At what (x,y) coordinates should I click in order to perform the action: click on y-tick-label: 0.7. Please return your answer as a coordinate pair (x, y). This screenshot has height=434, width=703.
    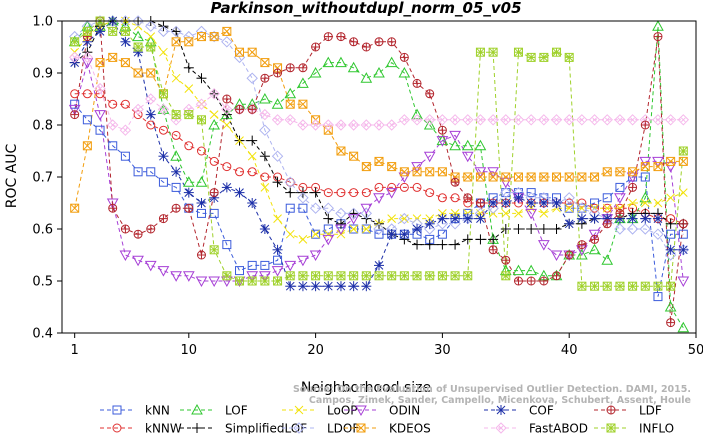
    Looking at the image, I should click on (42, 178).